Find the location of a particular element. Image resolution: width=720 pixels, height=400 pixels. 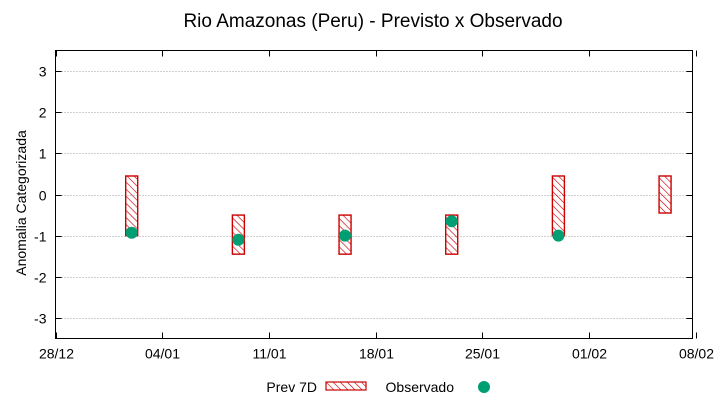

x-tick-label: 18/01 is located at coordinates (376, 354).